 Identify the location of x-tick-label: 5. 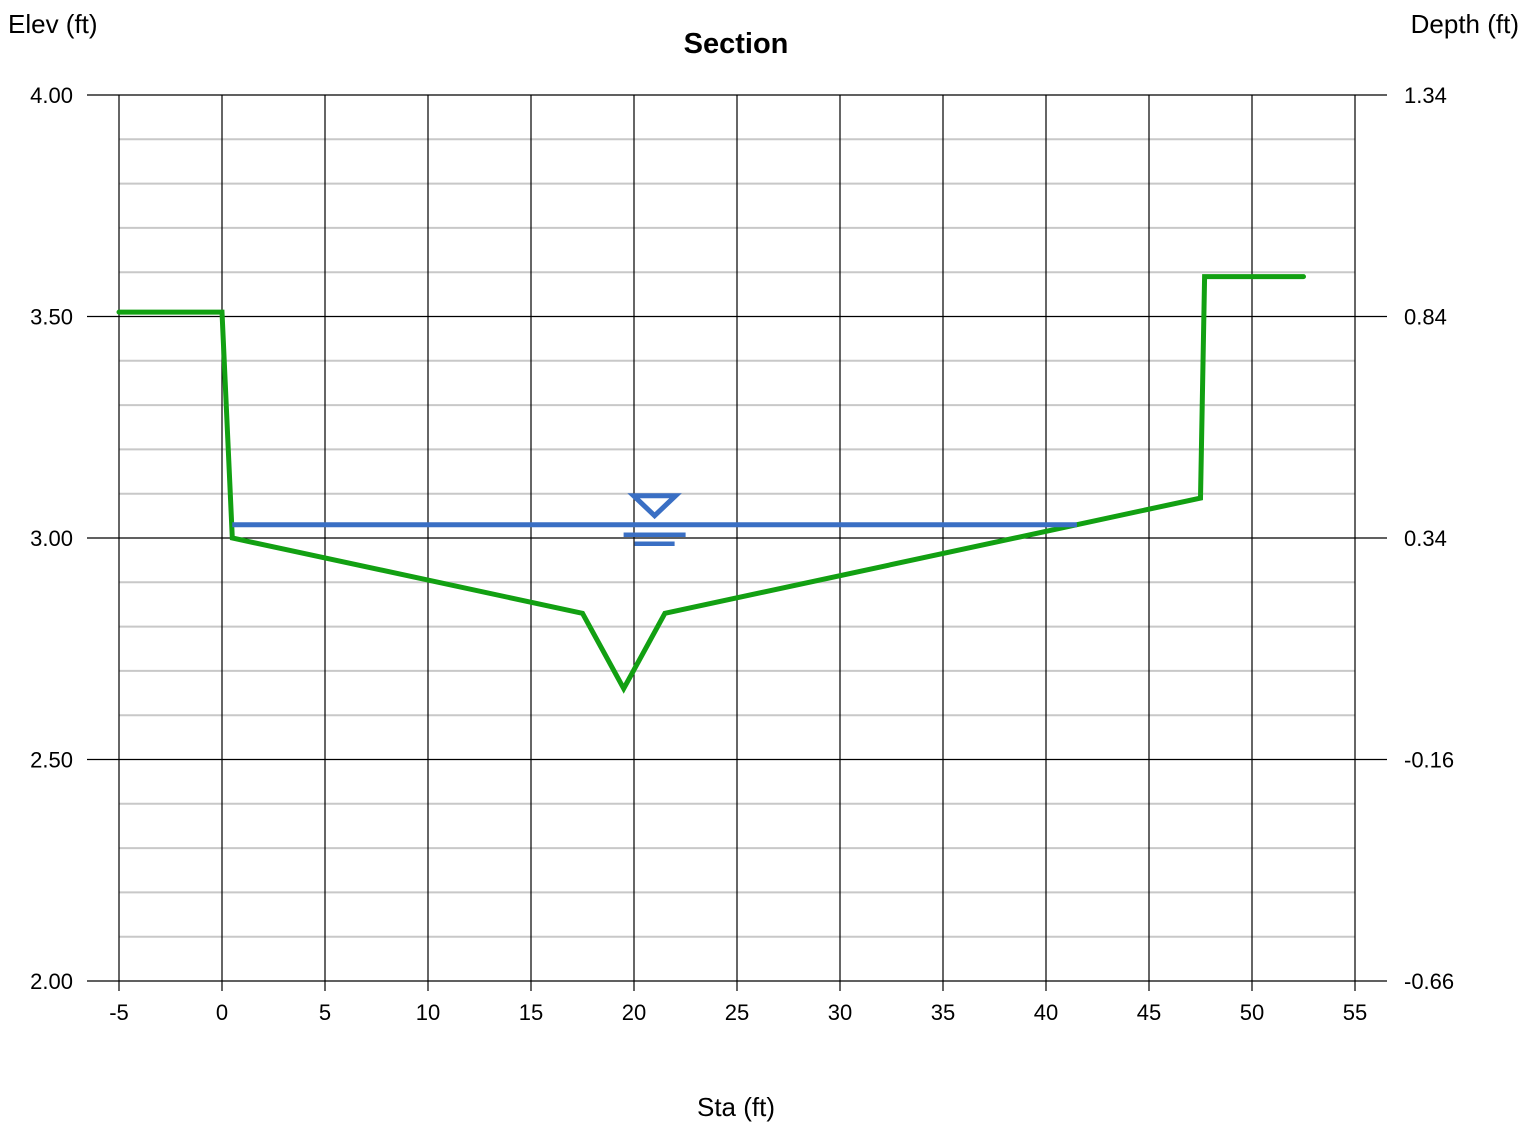
(325, 1012).